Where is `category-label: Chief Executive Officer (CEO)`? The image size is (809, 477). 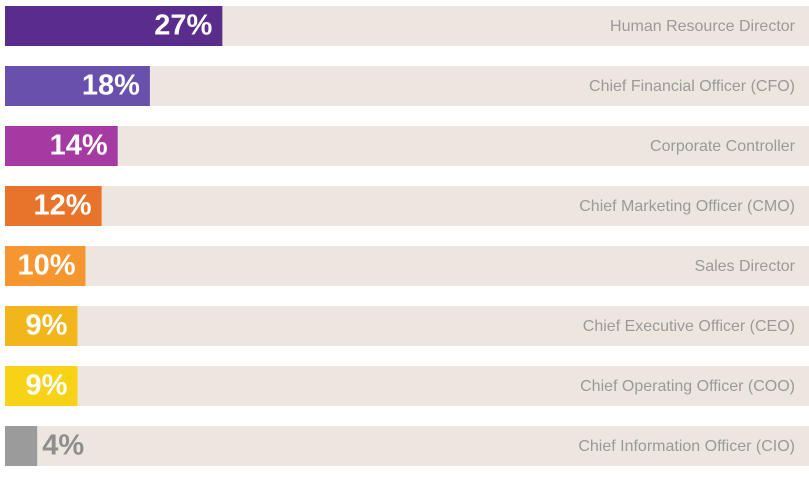
category-label: Chief Executive Officer (CEO) is located at coordinates (689, 326).